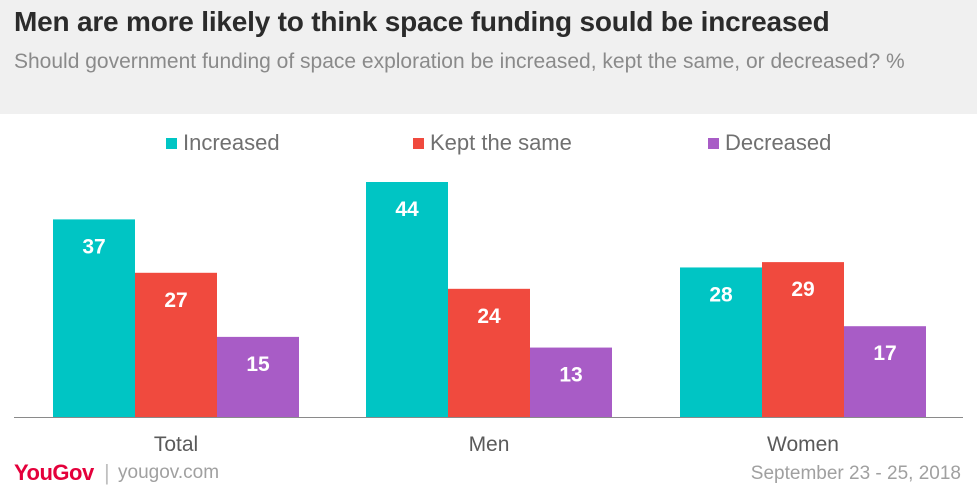 This screenshot has height=491, width=977. I want to click on legend: Increased Kept the same Decreased, so click(488, 145).